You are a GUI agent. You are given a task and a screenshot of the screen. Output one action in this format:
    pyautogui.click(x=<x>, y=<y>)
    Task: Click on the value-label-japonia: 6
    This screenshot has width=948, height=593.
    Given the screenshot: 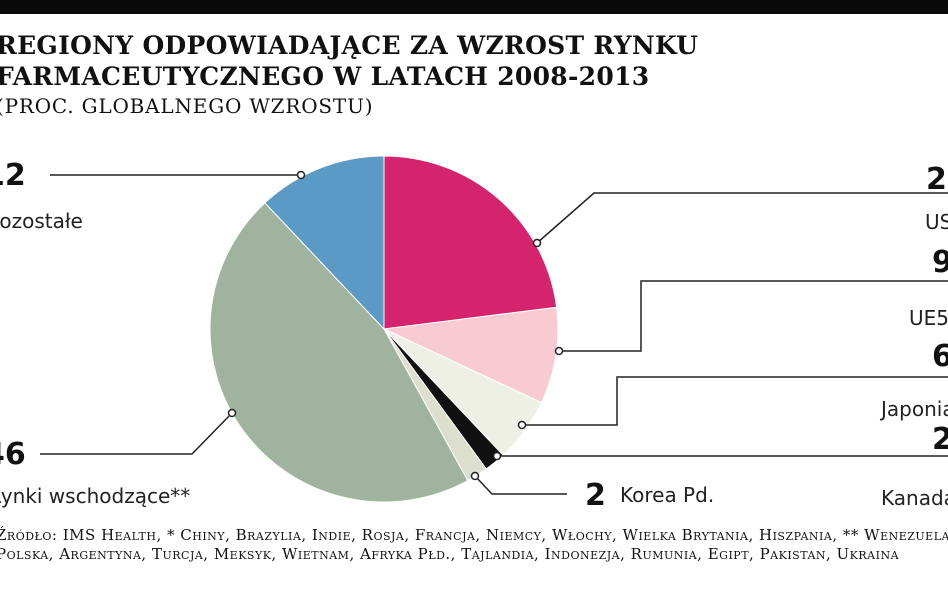 What is the action you would take?
    pyautogui.click(x=940, y=356)
    